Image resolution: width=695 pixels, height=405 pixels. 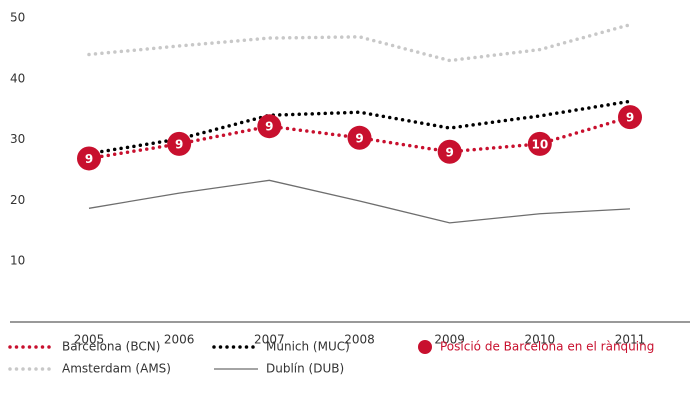 What do you see at coordinates (630, 340) in the screenshot?
I see `x-tick-label: 2011` at bounding box center [630, 340].